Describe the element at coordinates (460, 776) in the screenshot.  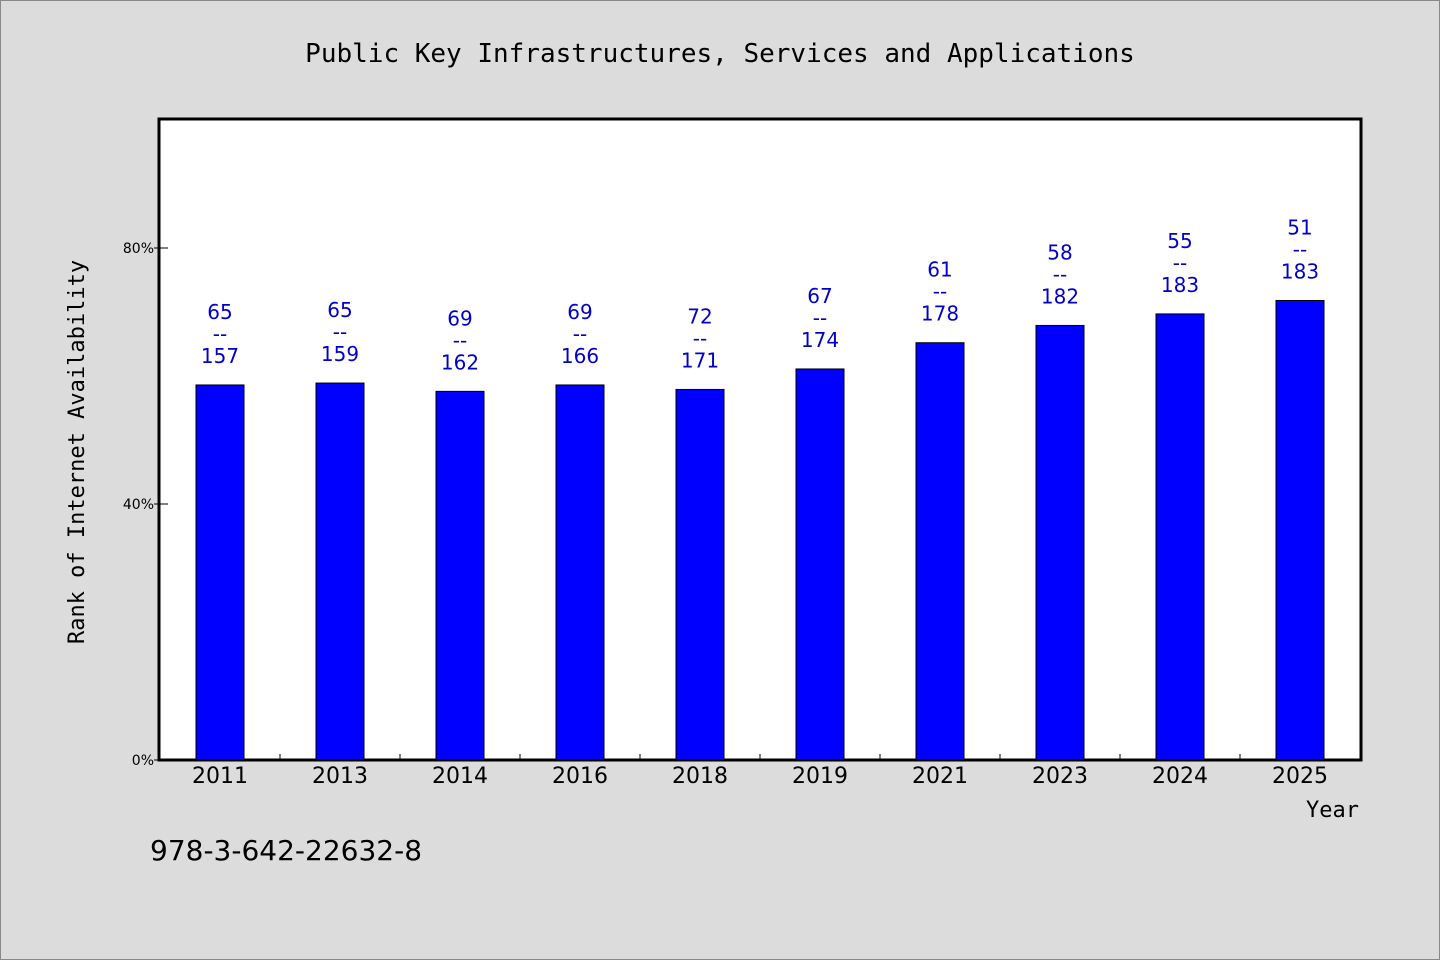
I see `x-tick-label: 2014` at that location.